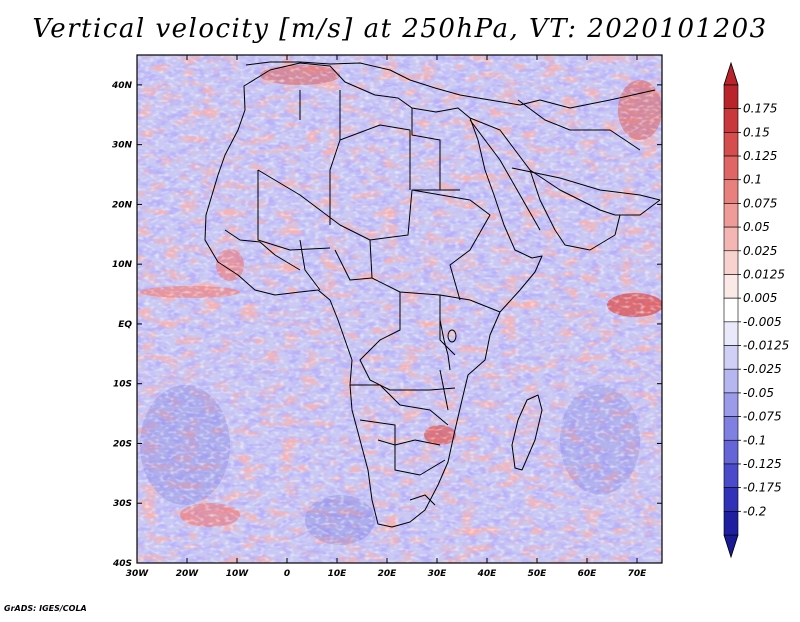 The width and height of the screenshot is (800, 622). What do you see at coordinates (122, 86) in the screenshot?
I see `lat-label: 40N` at bounding box center [122, 86].